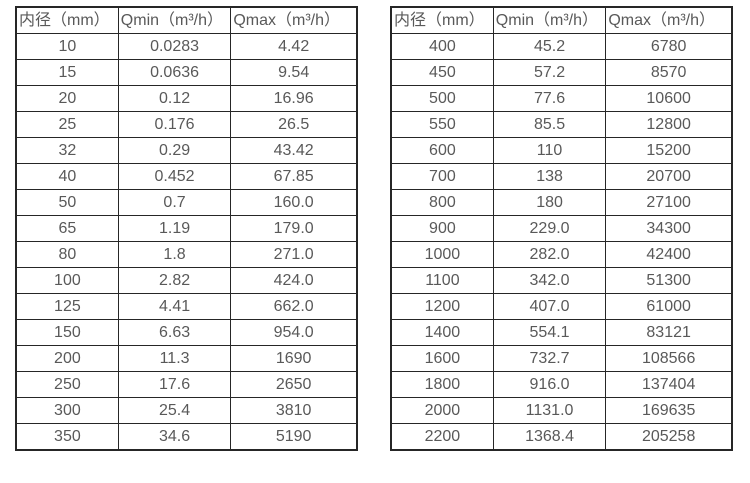 The height and width of the screenshot is (483, 750). What do you see at coordinates (67, 358) in the screenshot?
I see `table-cell: 200` at bounding box center [67, 358].